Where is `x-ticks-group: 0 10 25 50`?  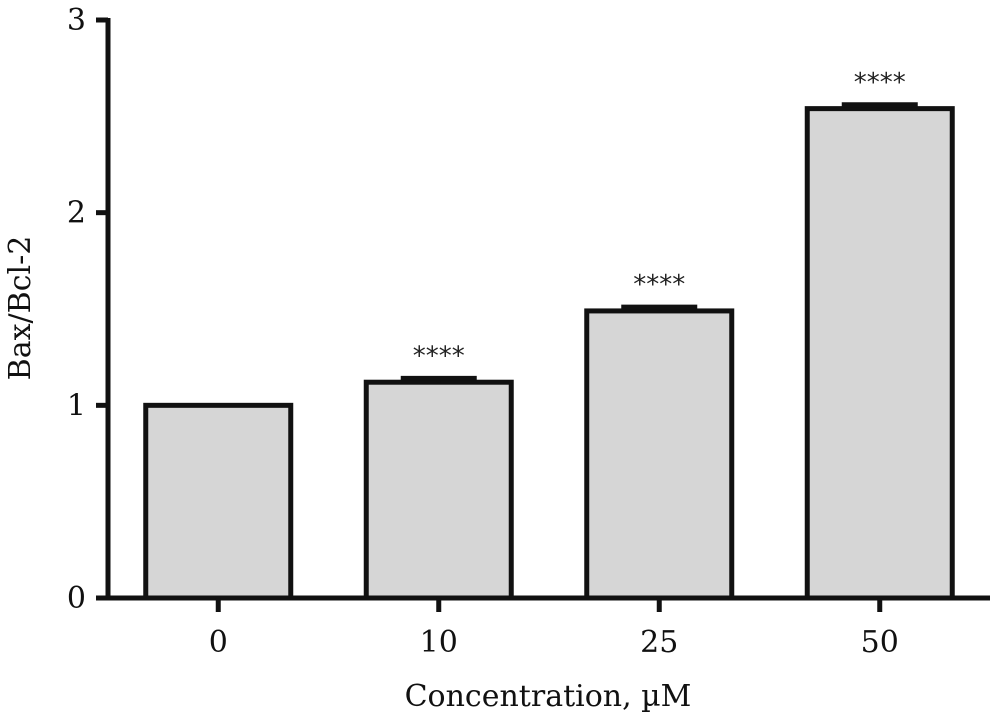 x-ticks-group: 0 10 25 50 is located at coordinates (554, 629).